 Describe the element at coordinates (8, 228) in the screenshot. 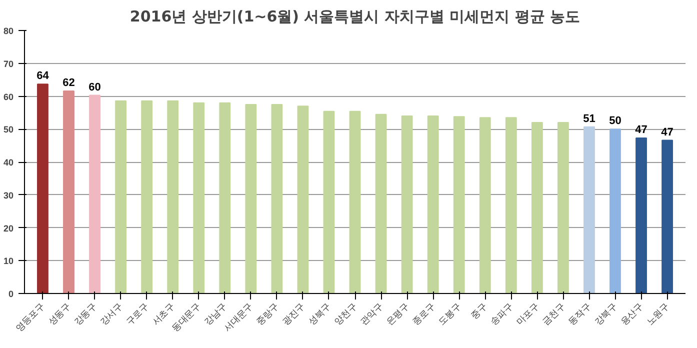

I see `y-tick-label: 20` at that location.